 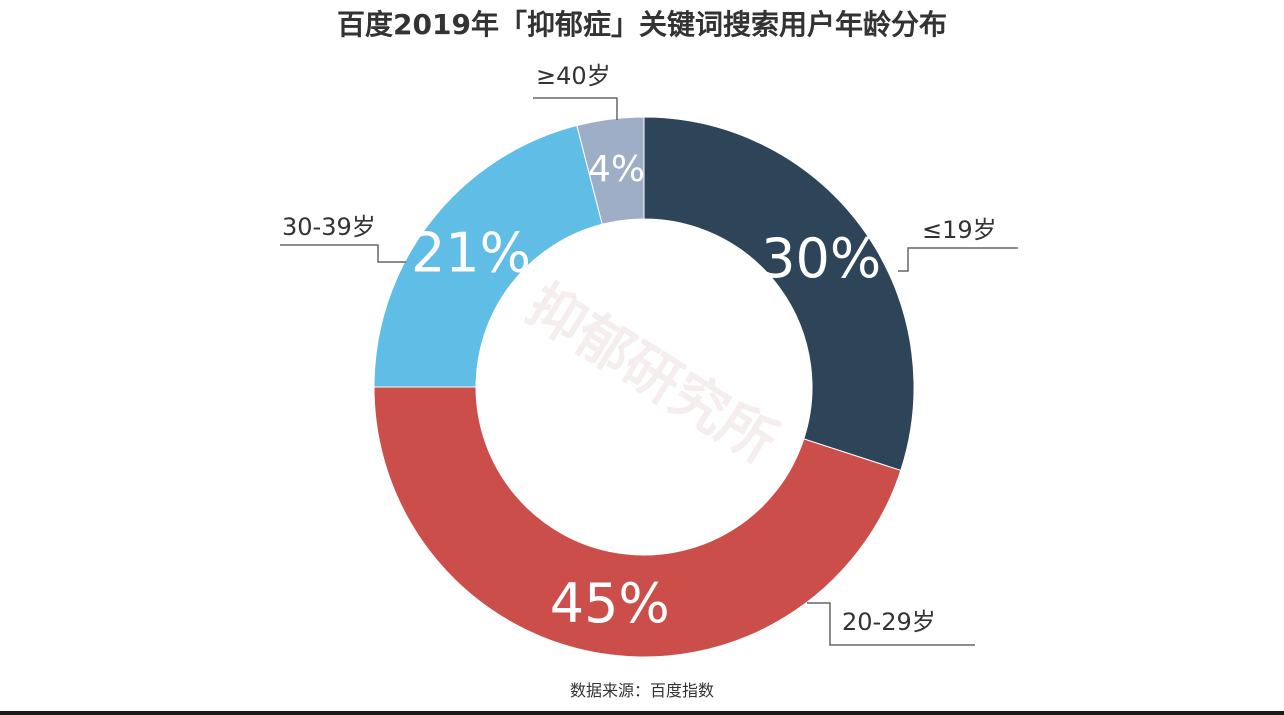 I want to click on category-label: 30-39岁, so click(x=329, y=227).